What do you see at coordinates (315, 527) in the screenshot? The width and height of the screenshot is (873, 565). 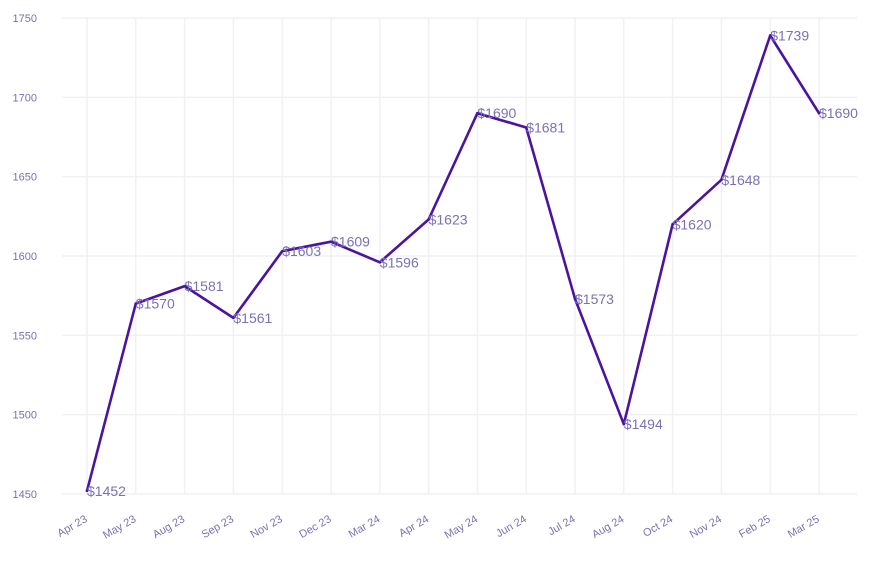 I see `x-tick-label: Dec 23` at bounding box center [315, 527].